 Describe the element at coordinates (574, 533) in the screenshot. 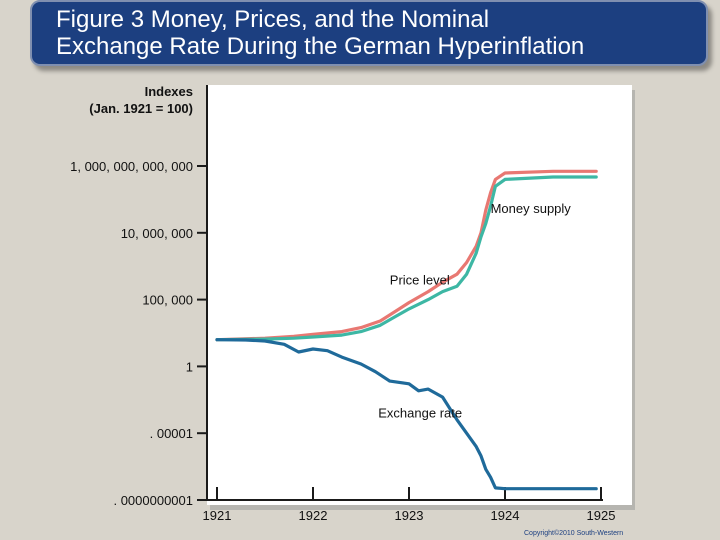

I see `copyright-notice: Copyright©2010 South-Western` at that location.